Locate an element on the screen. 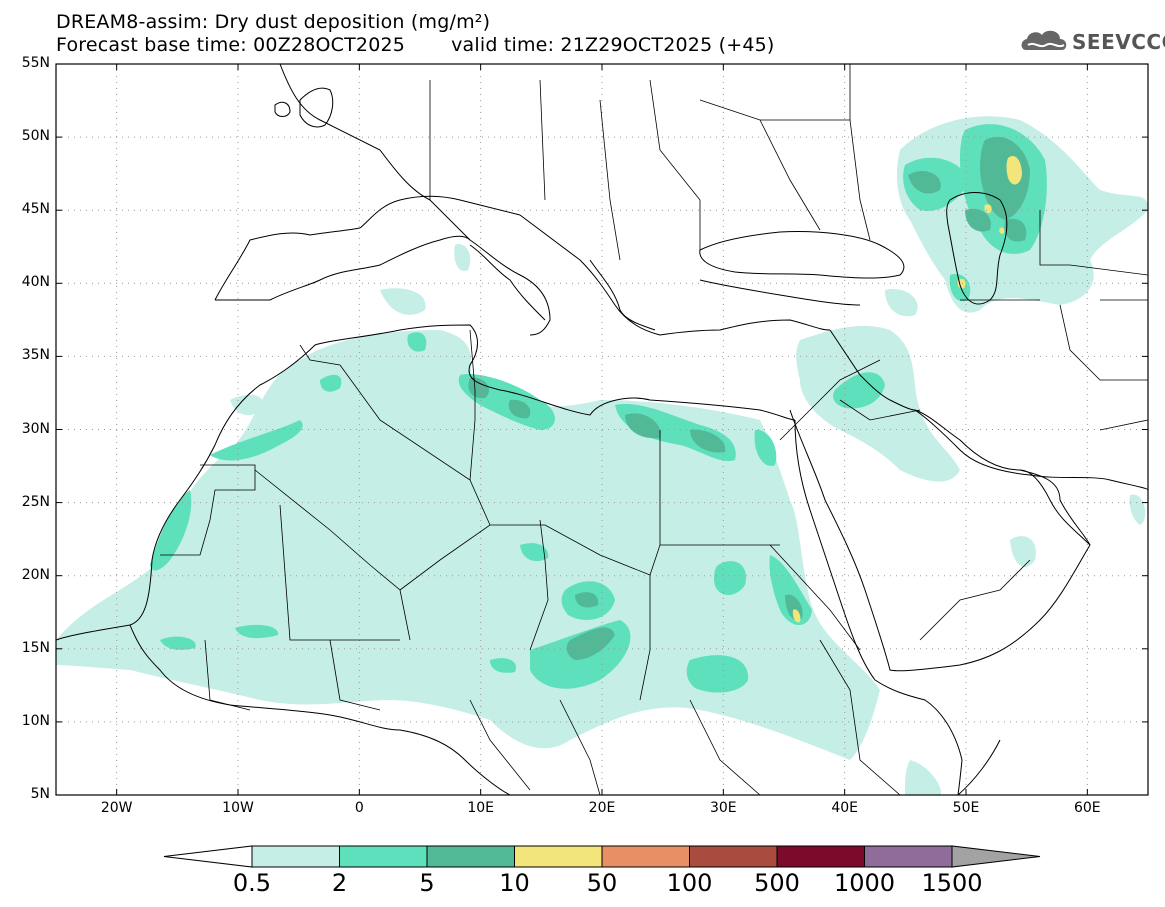  colorbar-label: 50 is located at coordinates (602, 883).